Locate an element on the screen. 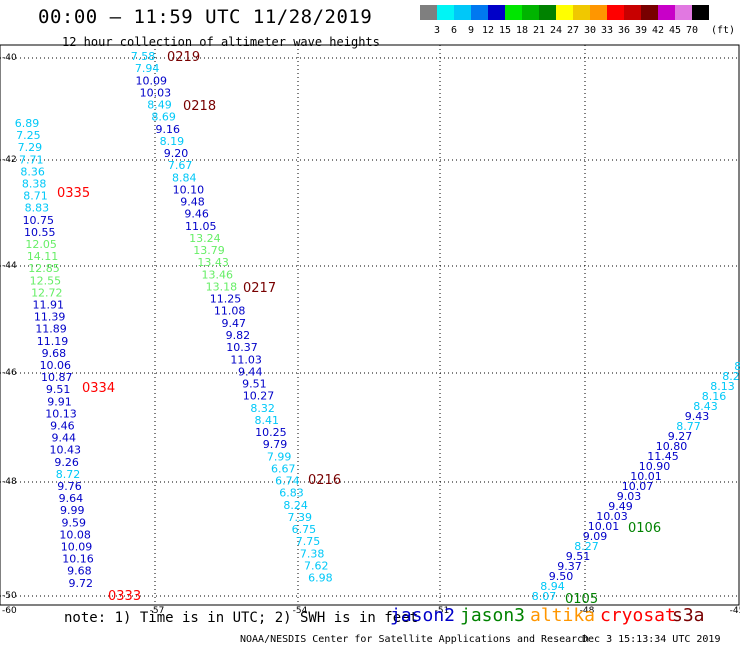 Image resolution: width=740 pixels, height=650 pixels. swh-reading: 11.39 is located at coordinates (50, 317).